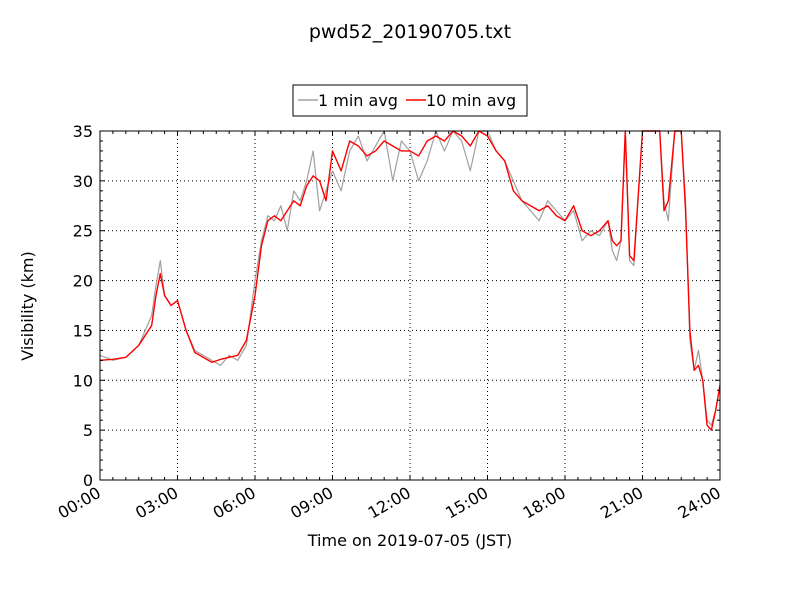 The image size is (800, 600). Describe the element at coordinates (88, 430) in the screenshot. I see `y-tick-label: 5` at that location.